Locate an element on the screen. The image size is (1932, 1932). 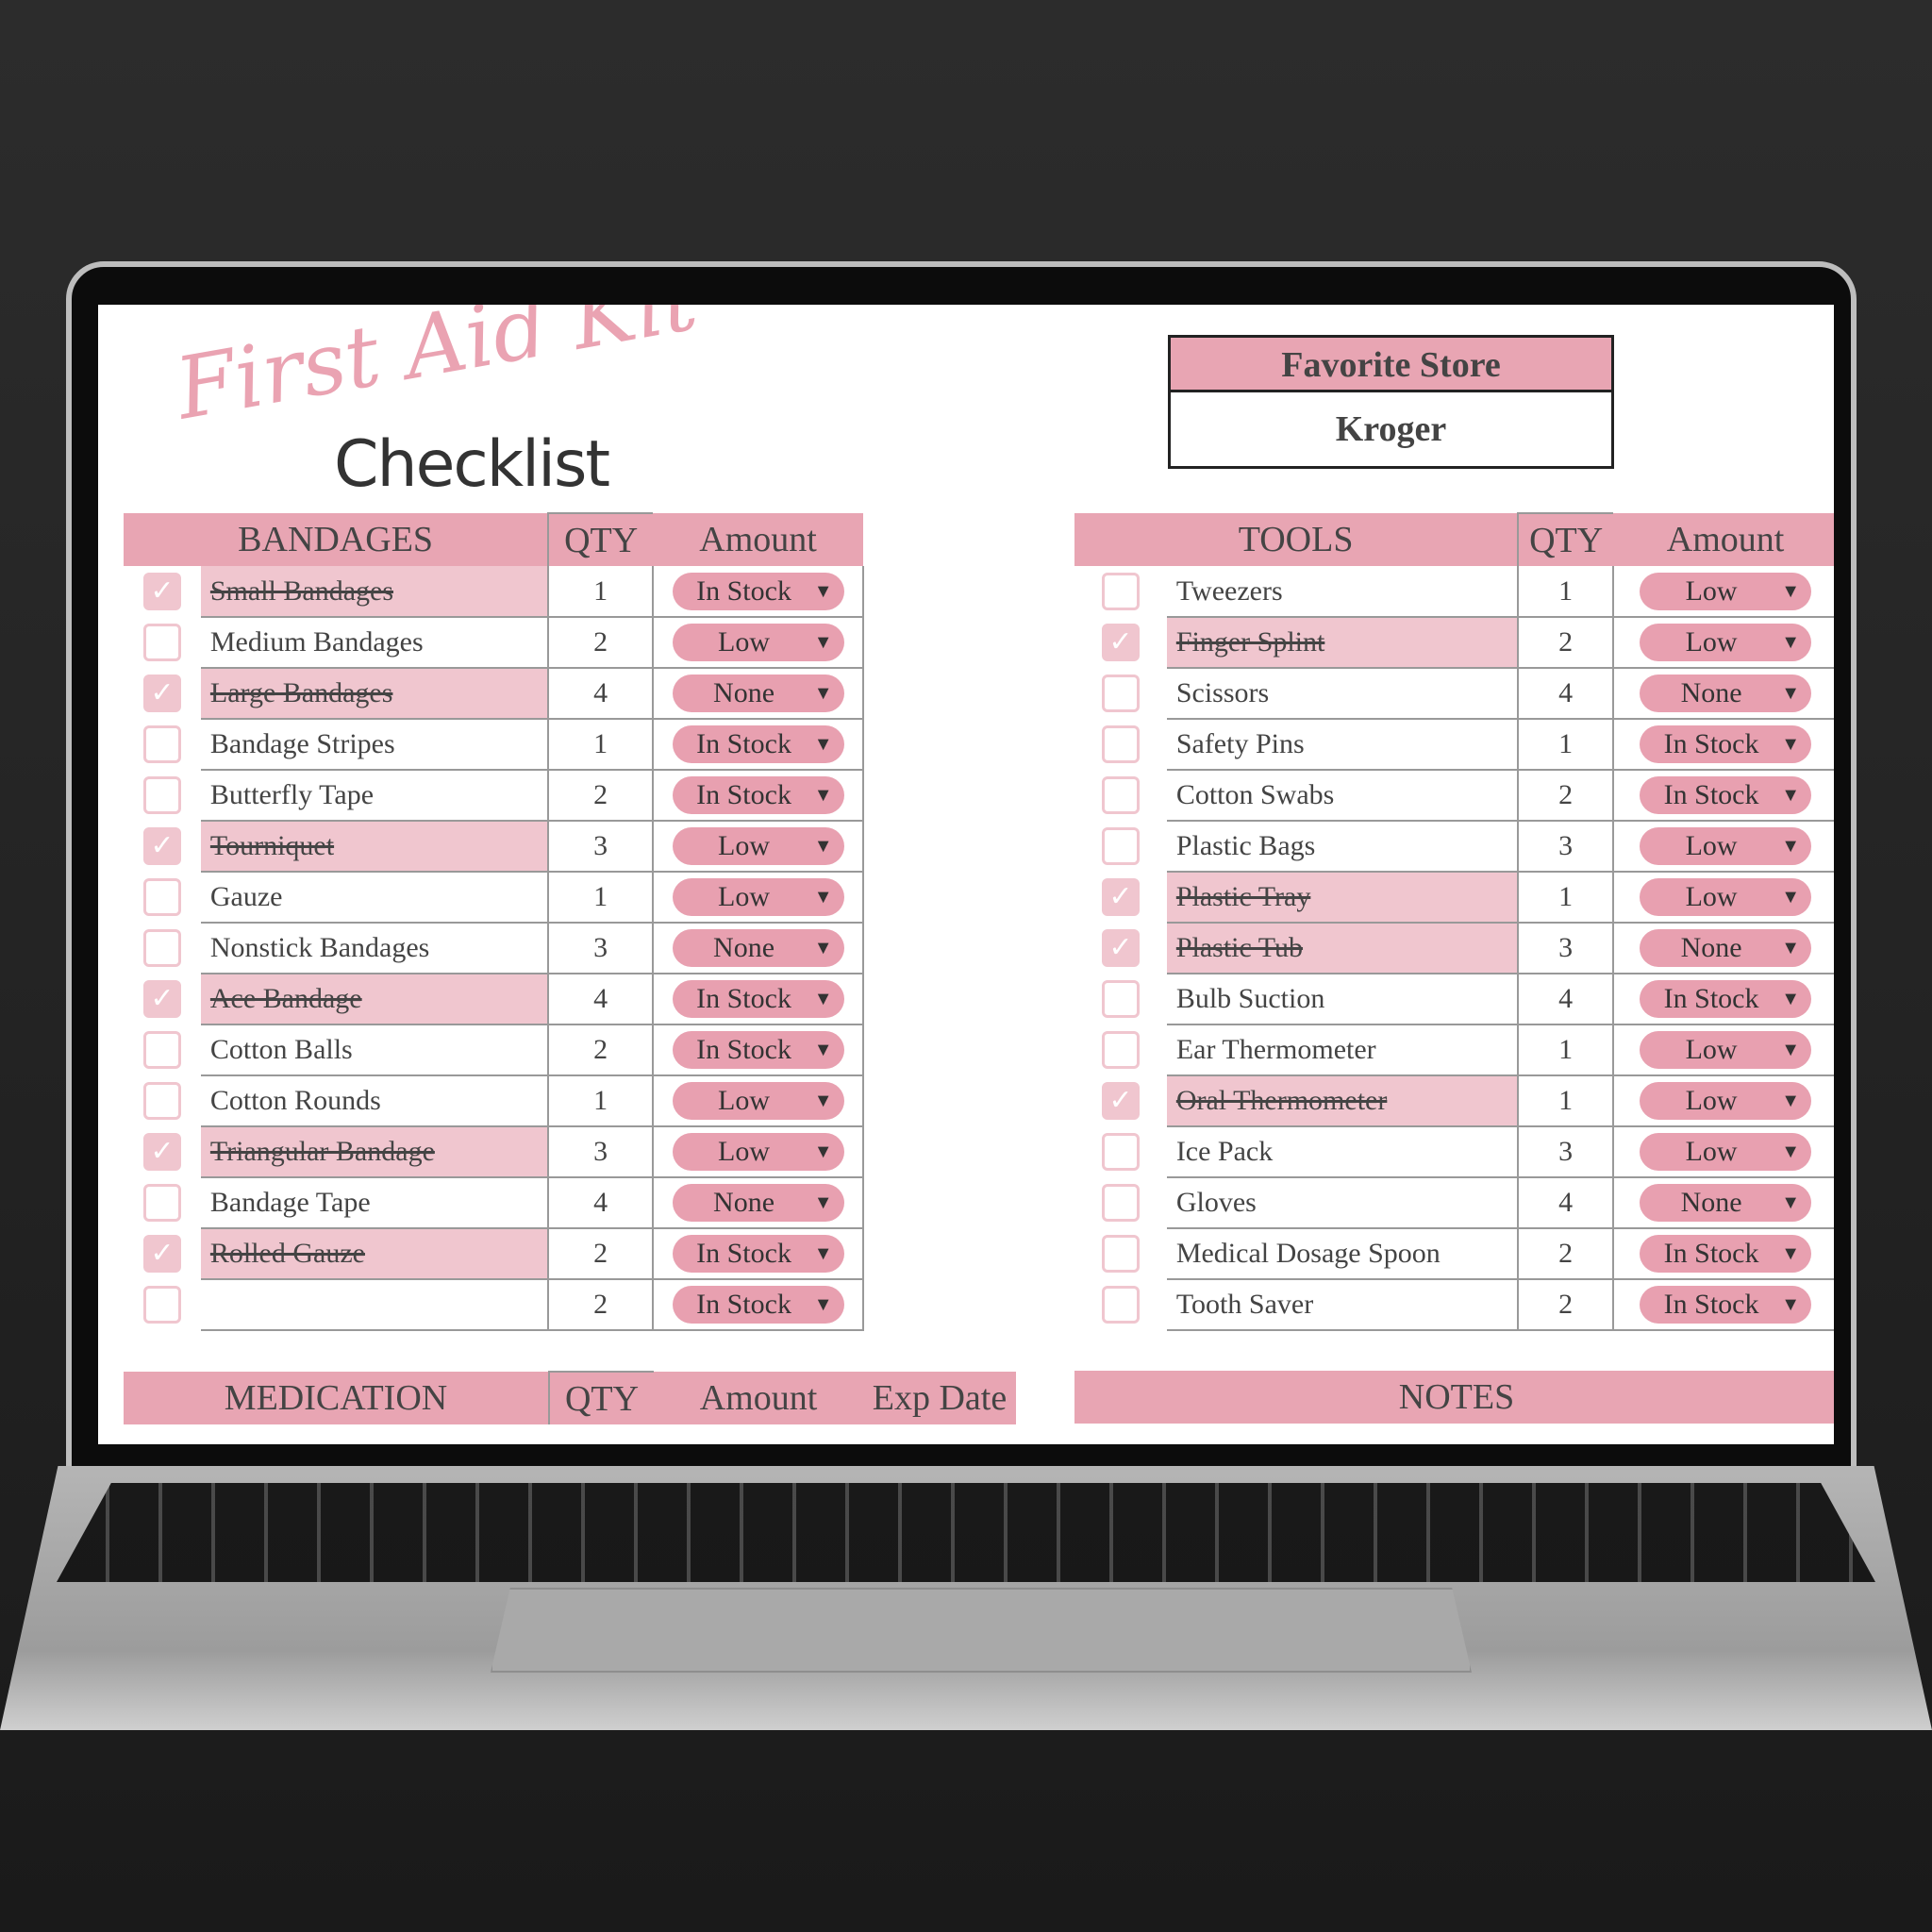
item-name: Scissors is located at coordinates (1343, 694).